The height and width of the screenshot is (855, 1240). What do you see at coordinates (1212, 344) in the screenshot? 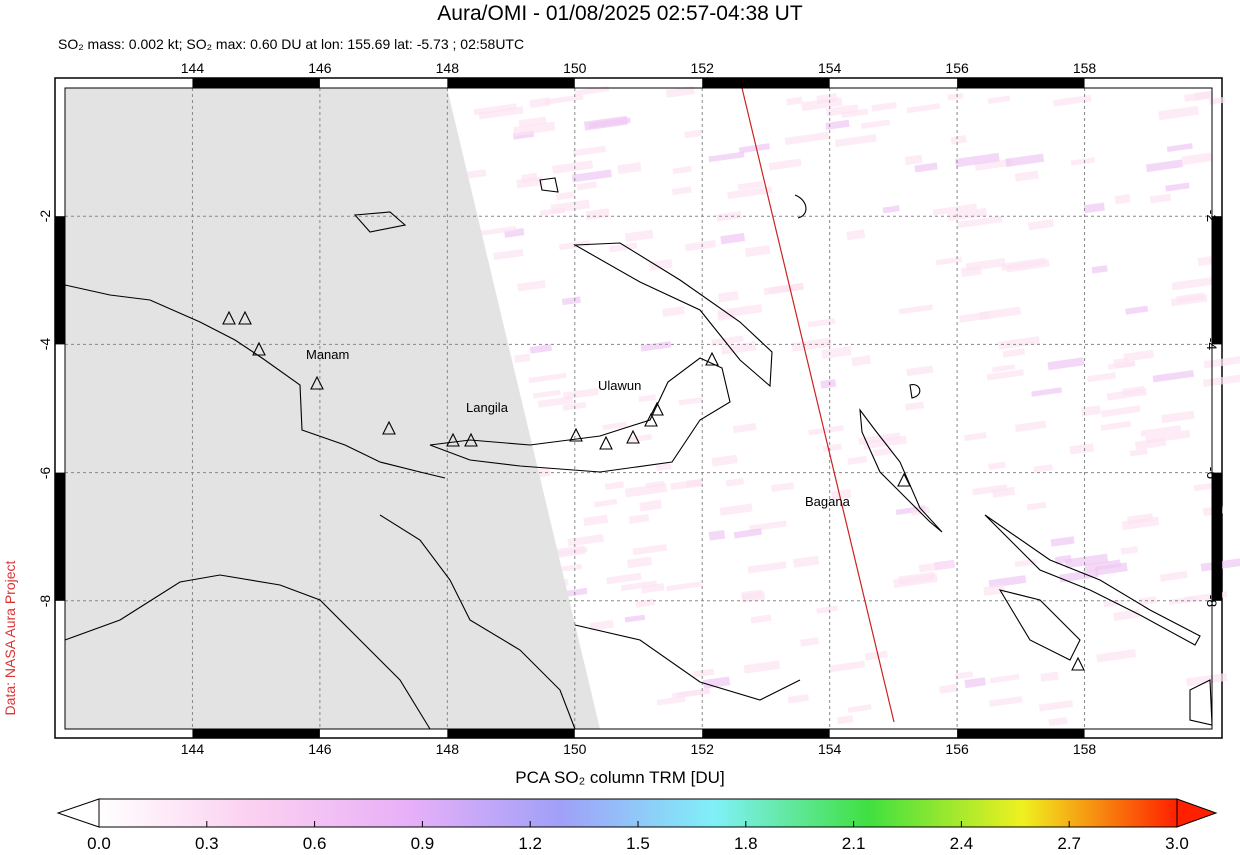
I see `lat-tick-label: -4` at bounding box center [1212, 344].